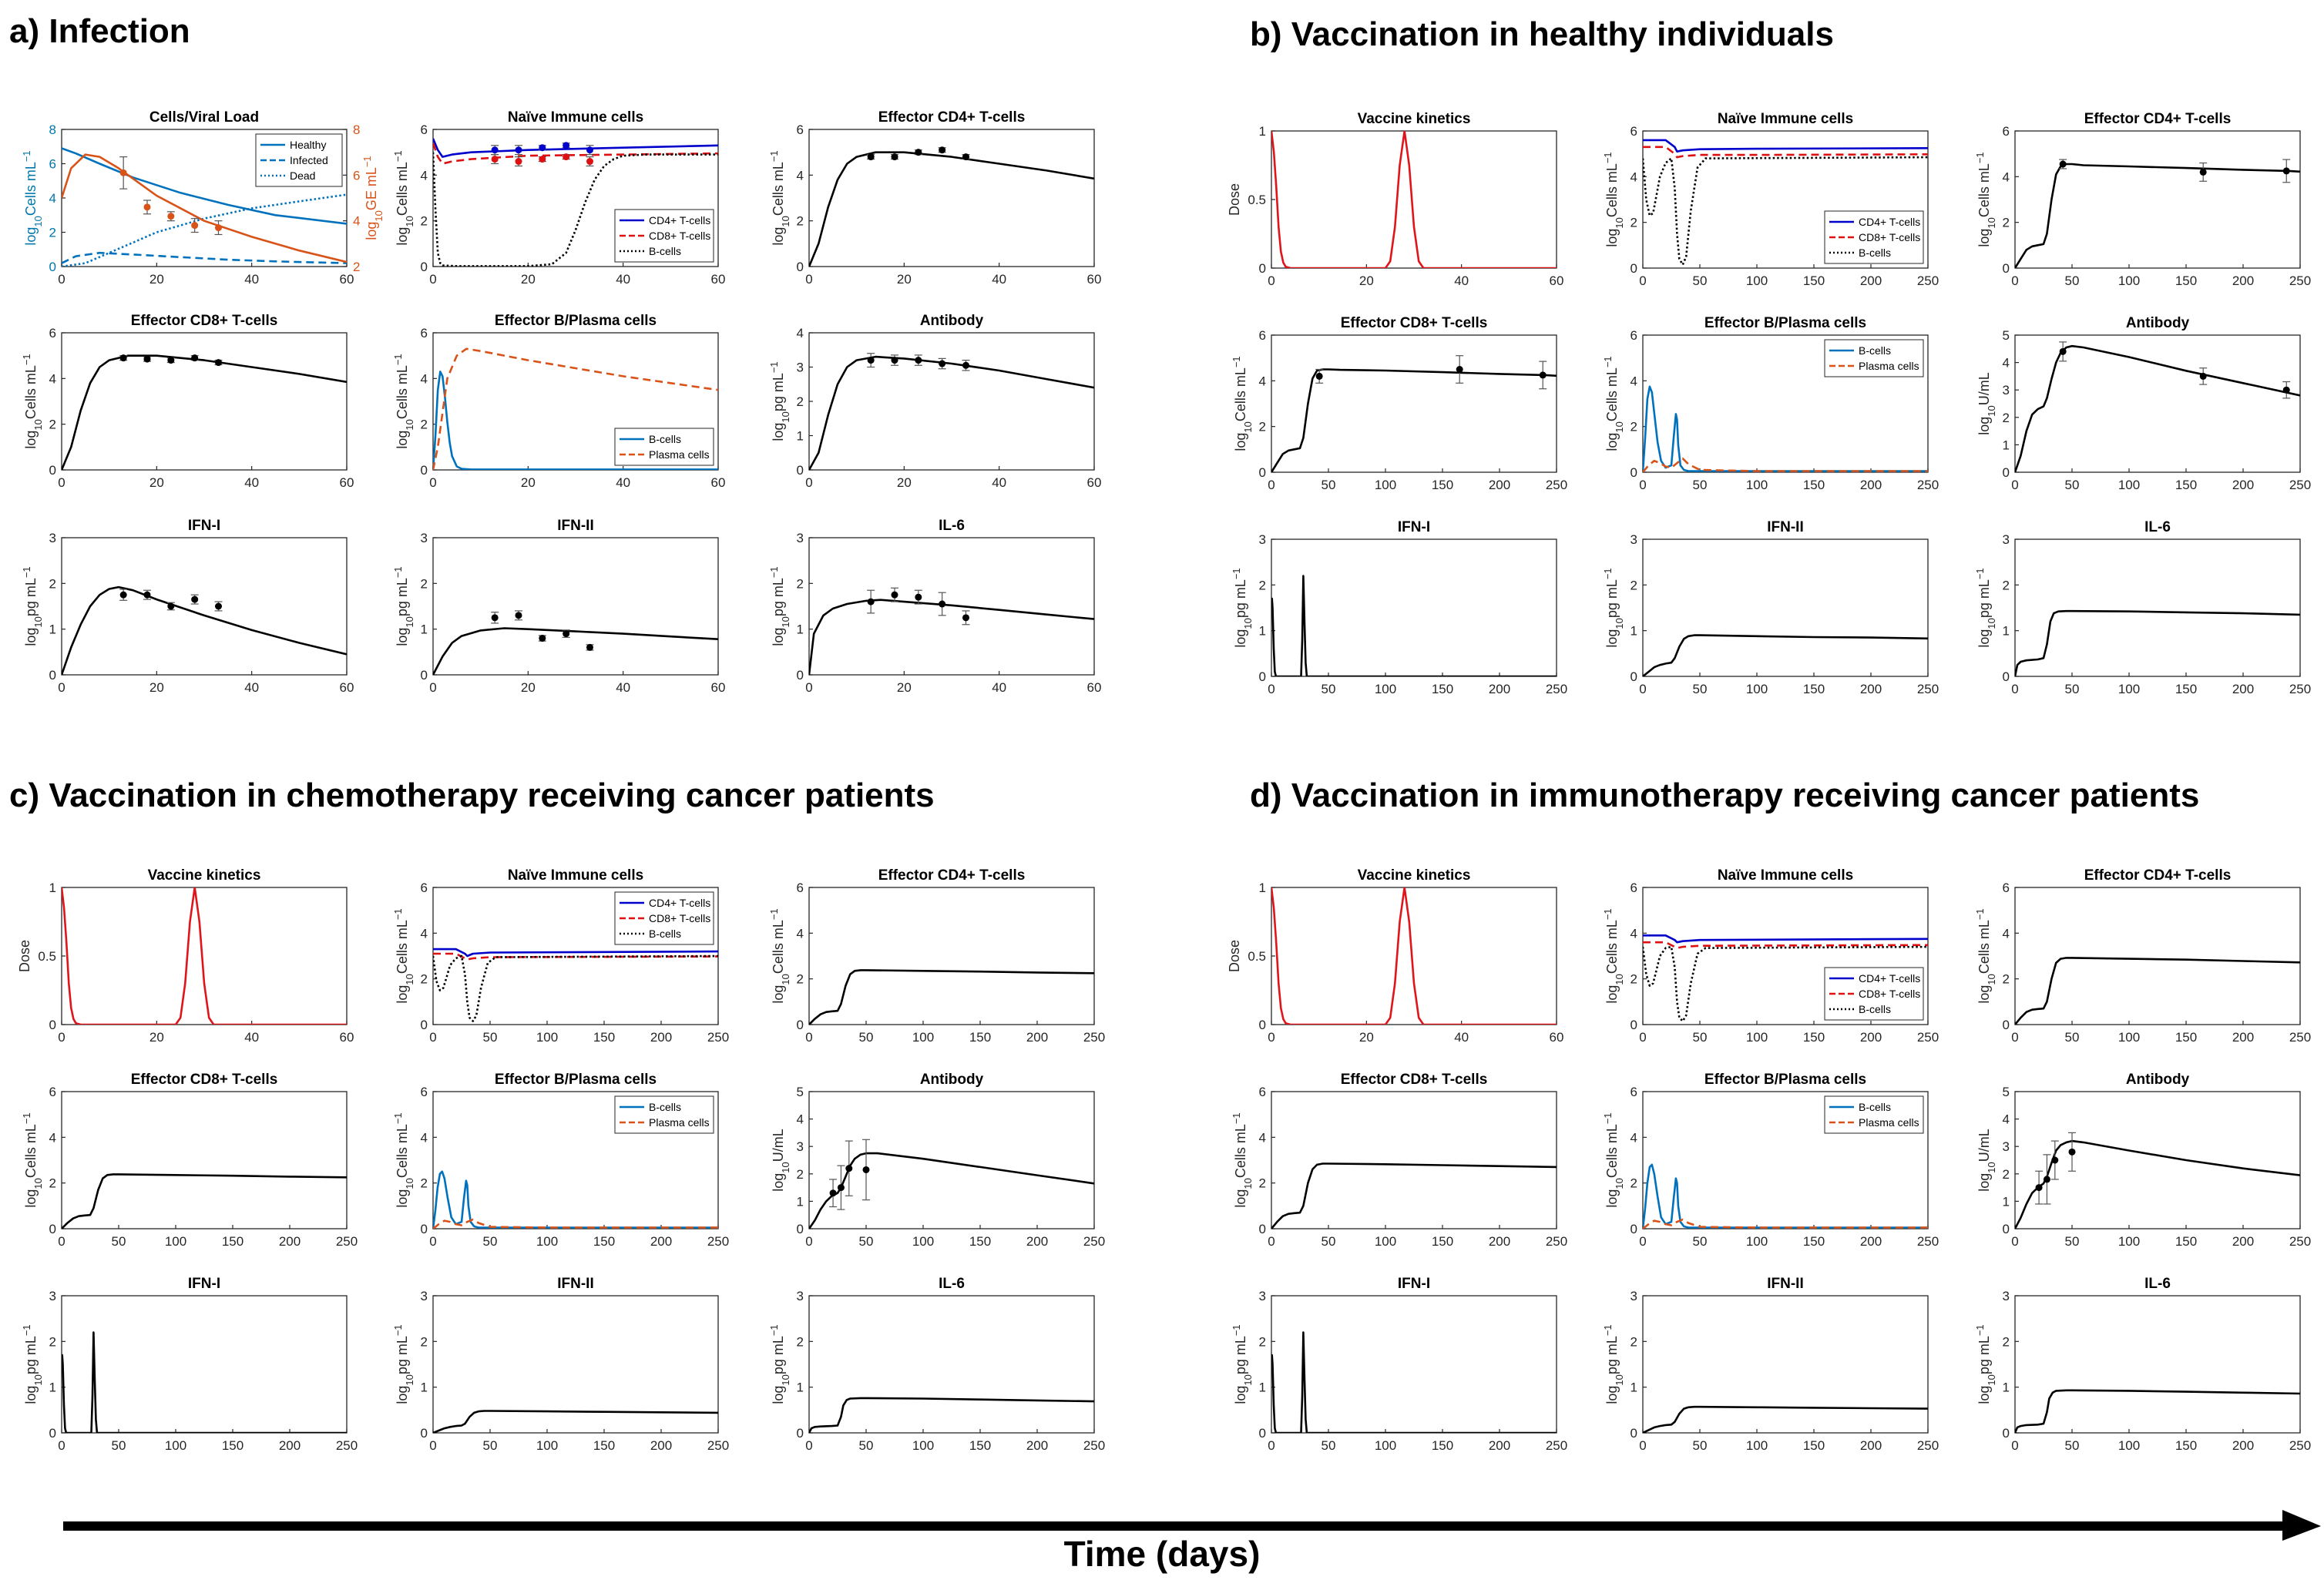 The width and height of the screenshot is (2324, 1580). What do you see at coordinates (356, 267) in the screenshot?
I see `y2-tick-label: 2` at bounding box center [356, 267].